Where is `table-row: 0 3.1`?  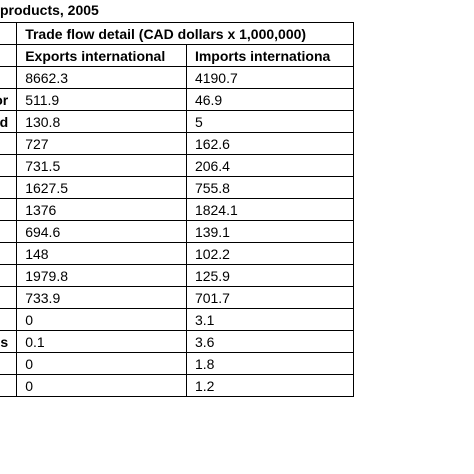
table-row: 0 3.1 is located at coordinates (177, 319).